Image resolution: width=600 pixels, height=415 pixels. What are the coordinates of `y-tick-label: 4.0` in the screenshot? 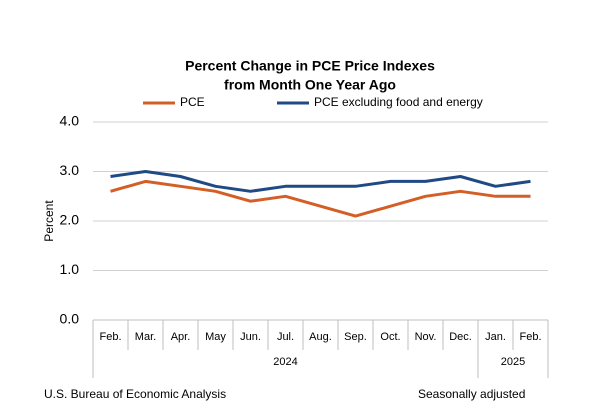 It's located at (70, 121).